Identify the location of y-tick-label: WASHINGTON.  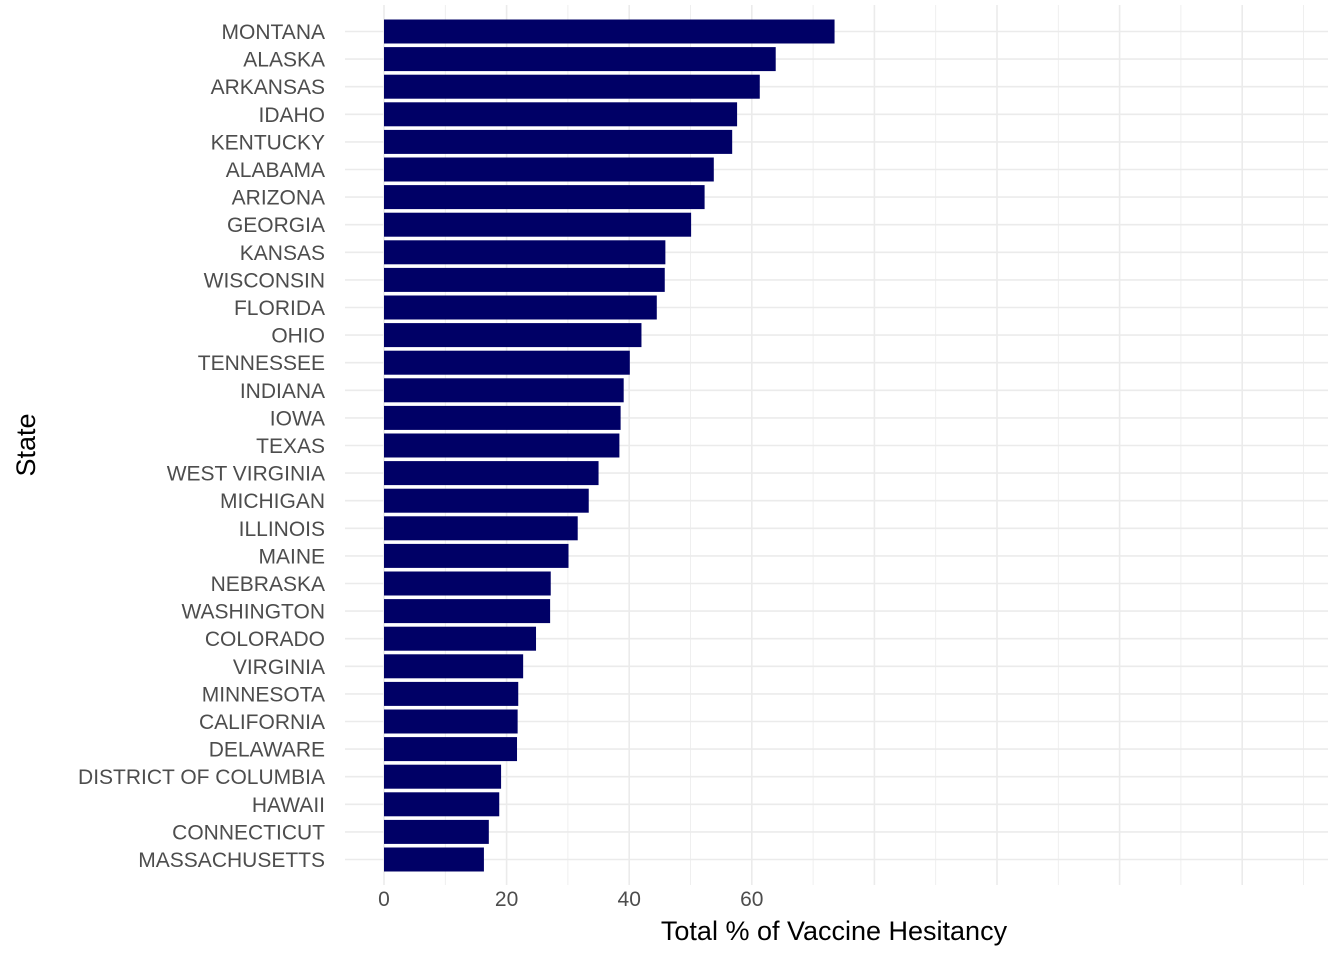
(253, 612).